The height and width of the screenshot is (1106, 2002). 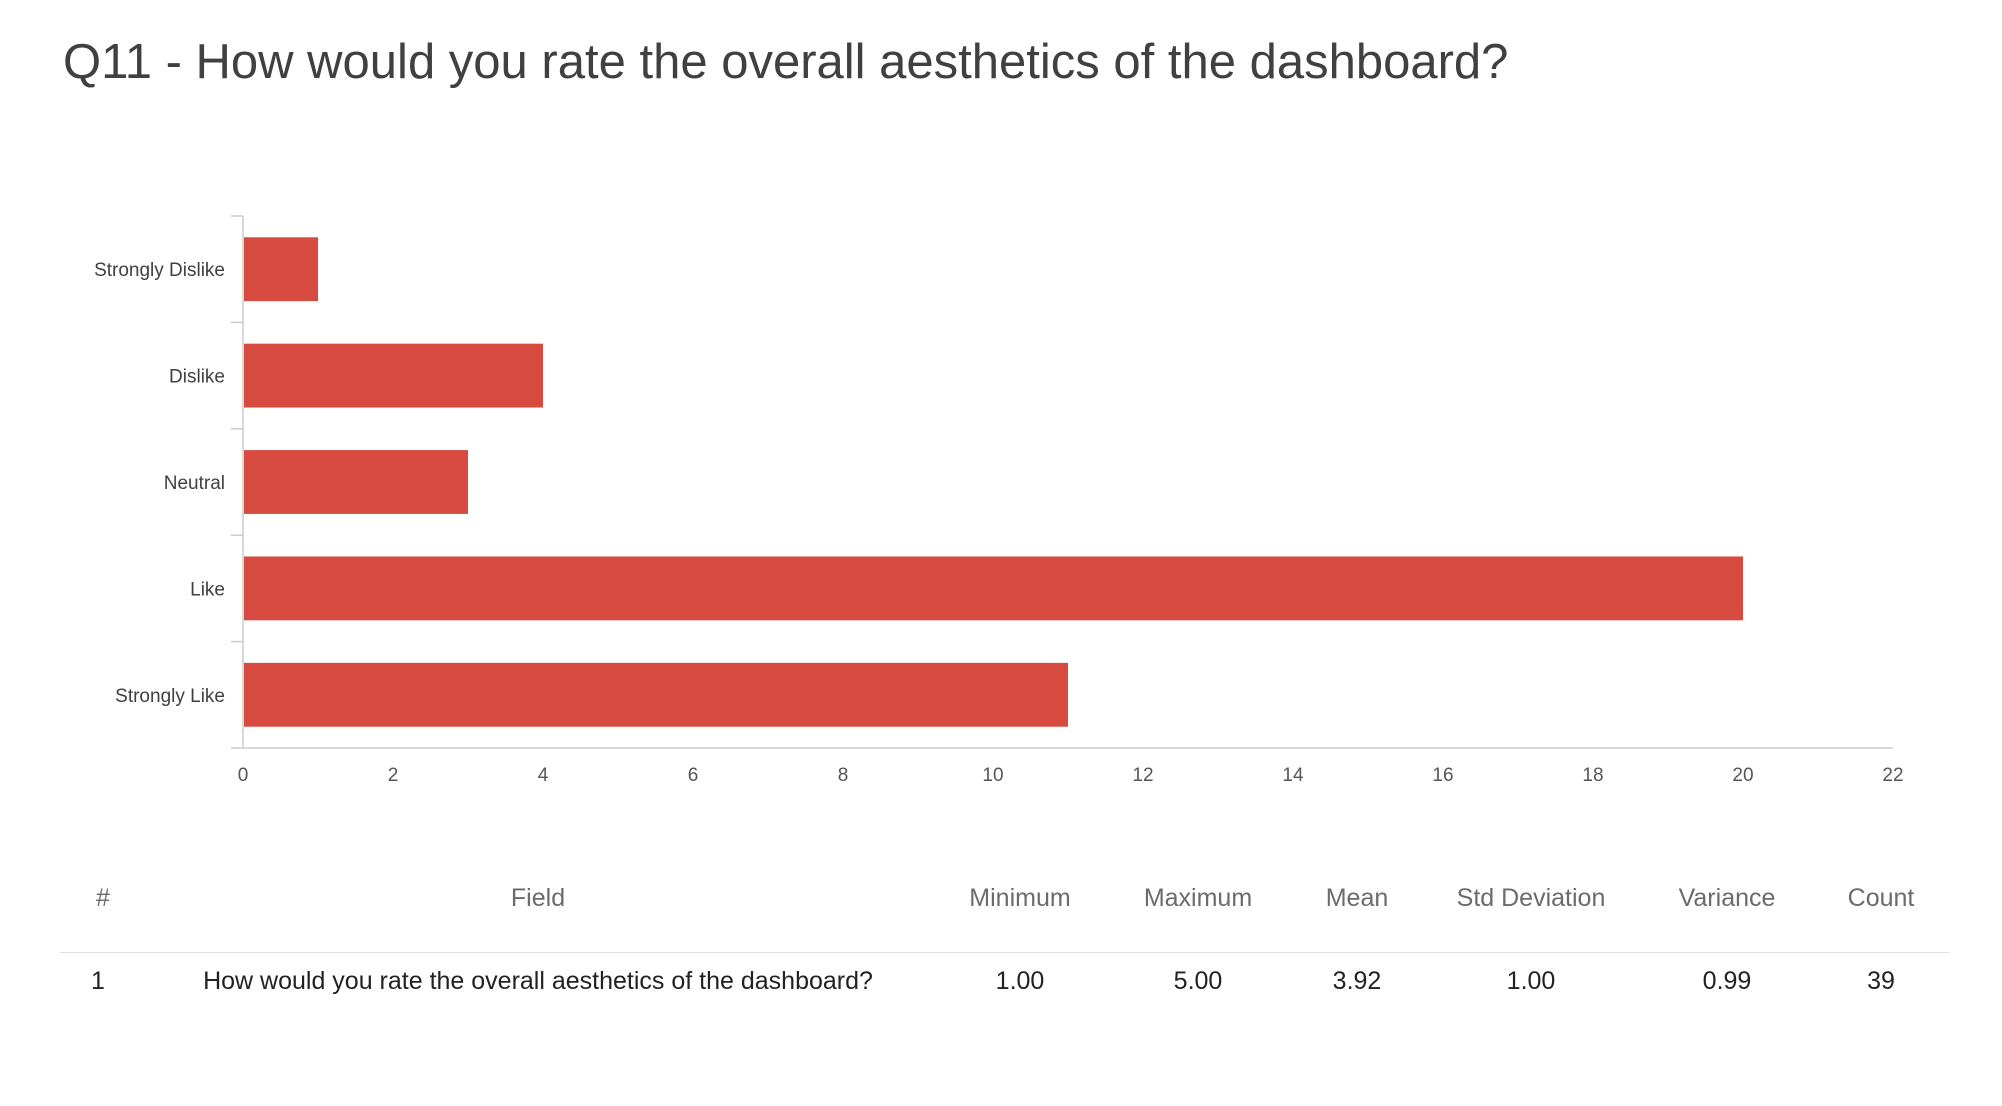 What do you see at coordinates (1020, 898) in the screenshot?
I see `header-minimum: Minimum` at bounding box center [1020, 898].